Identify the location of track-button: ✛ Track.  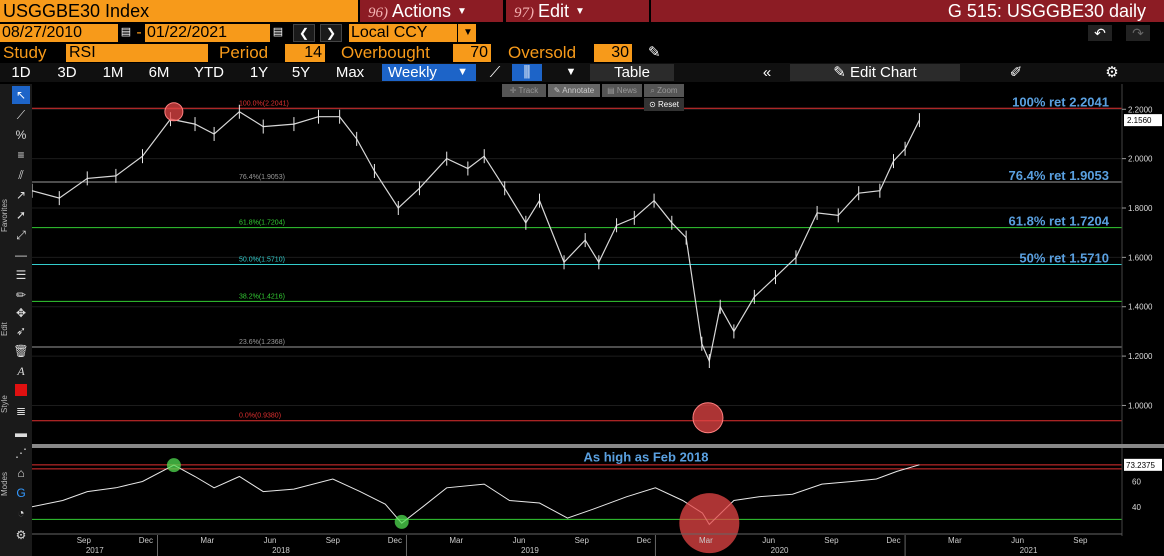
(524, 90).